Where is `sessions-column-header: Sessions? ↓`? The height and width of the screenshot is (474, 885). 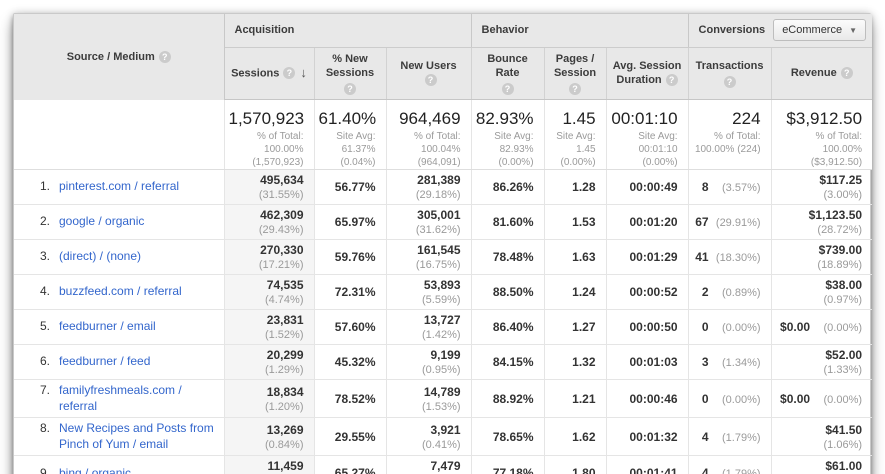 sessions-column-header: Sessions? ↓ is located at coordinates (269, 74).